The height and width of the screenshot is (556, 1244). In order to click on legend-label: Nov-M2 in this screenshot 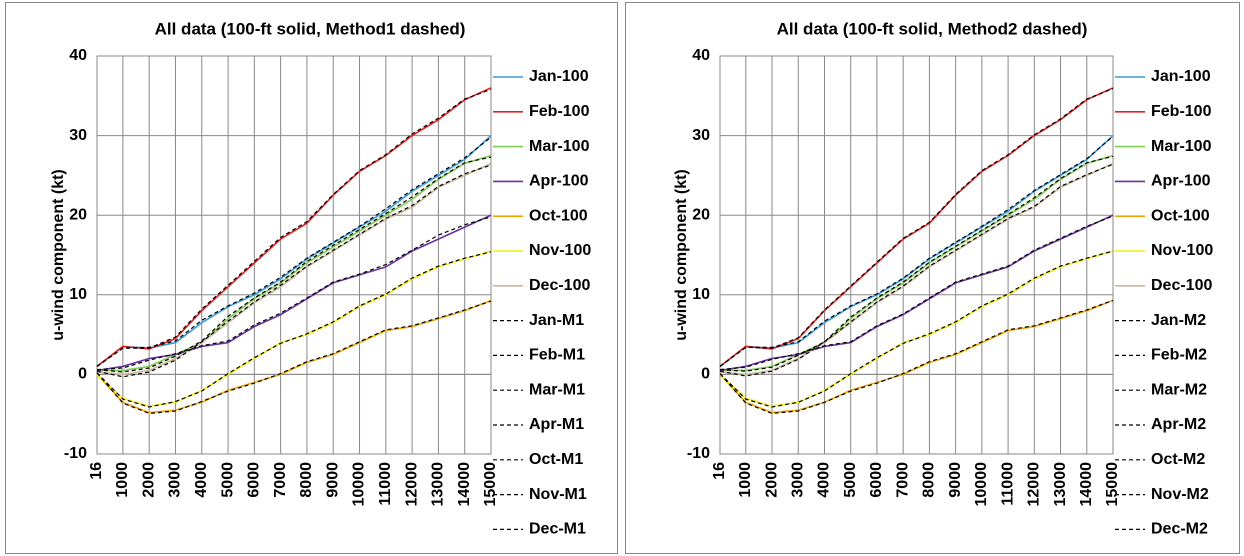, I will do `click(1180, 494)`.